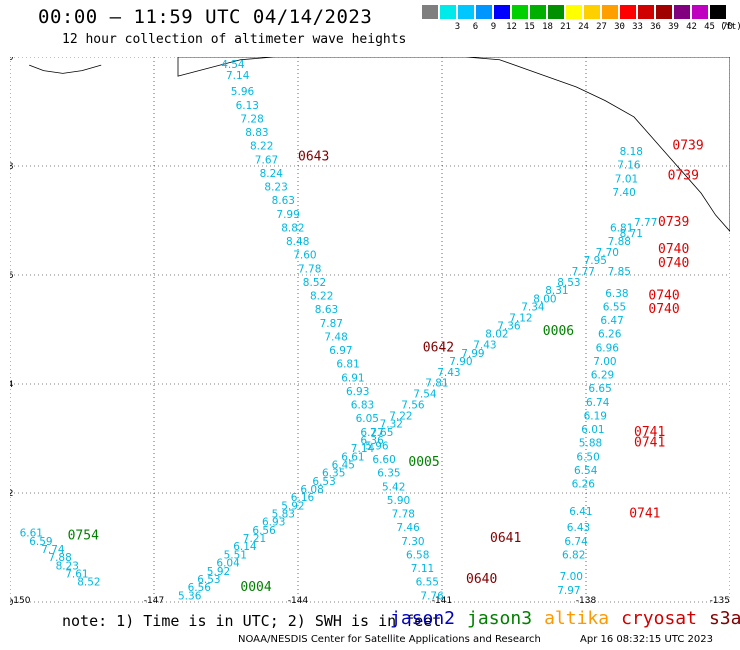 The image size is (740, 650). Describe the element at coordinates (568, 591) in the screenshot. I see `wave-height-value: 7.97` at that location.